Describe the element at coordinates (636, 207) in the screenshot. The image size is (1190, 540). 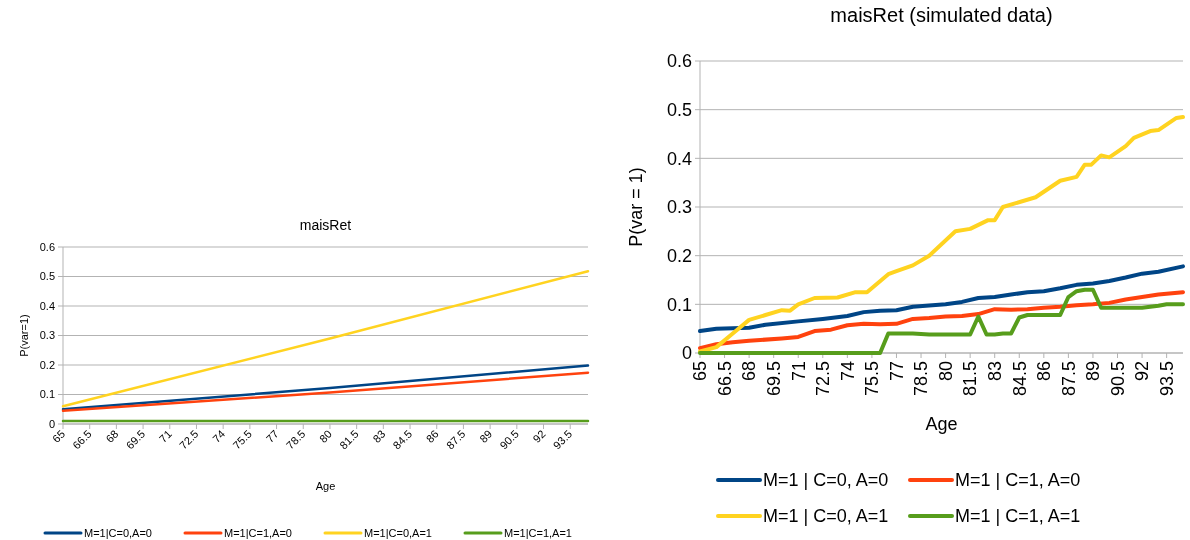
I see `y-axis-title: P(var = 1)` at that location.